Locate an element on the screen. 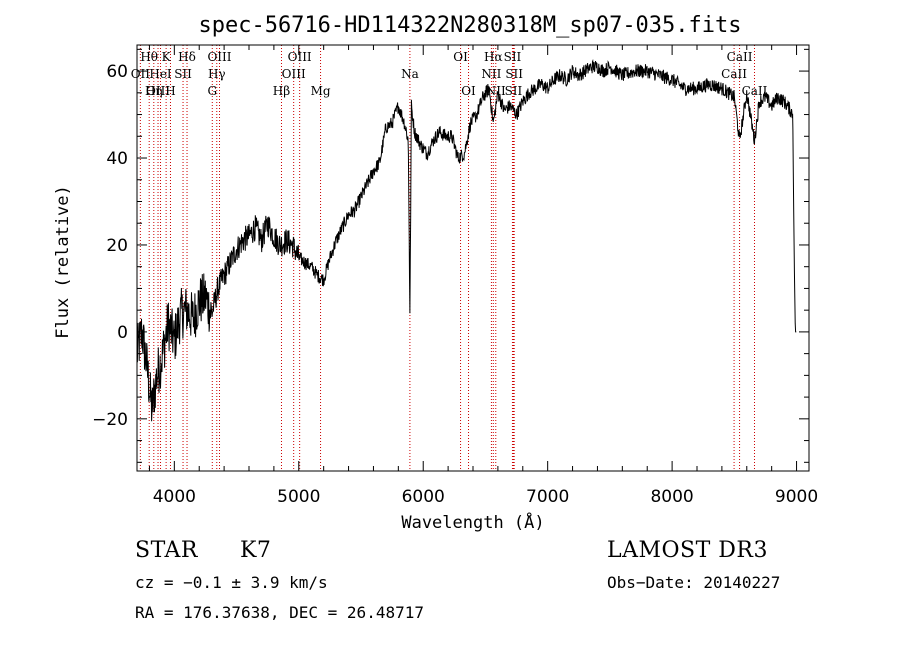 Image resolution: width=900 pixels, height=649 pixels. line-label-6: SII is located at coordinates (183, 74).